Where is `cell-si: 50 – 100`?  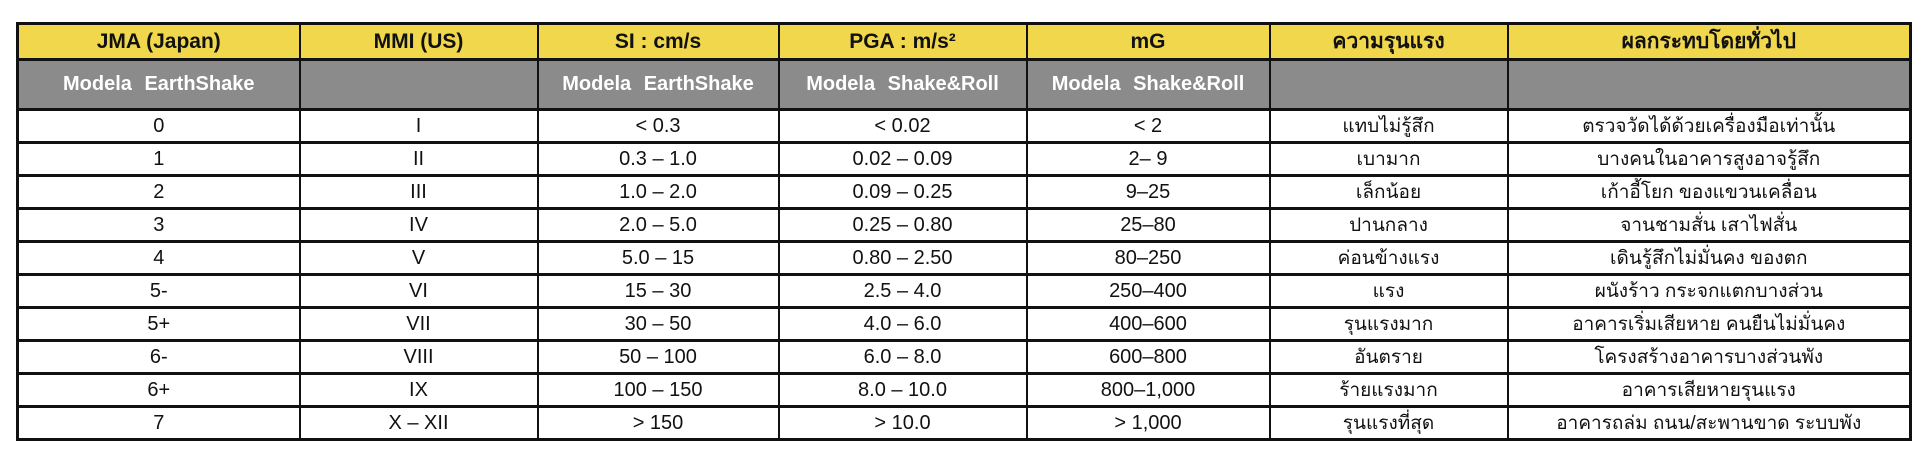 cell-si: 50 – 100 is located at coordinates (658, 357).